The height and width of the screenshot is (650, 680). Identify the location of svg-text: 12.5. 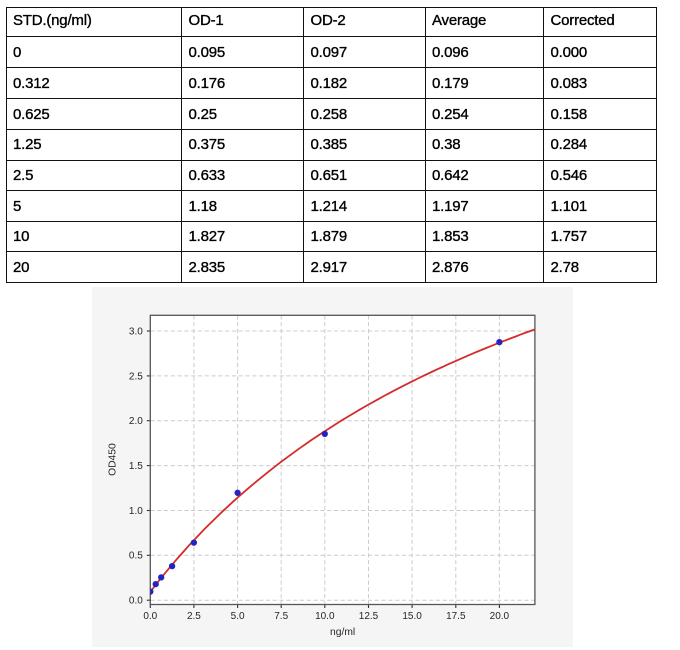
(369, 616).